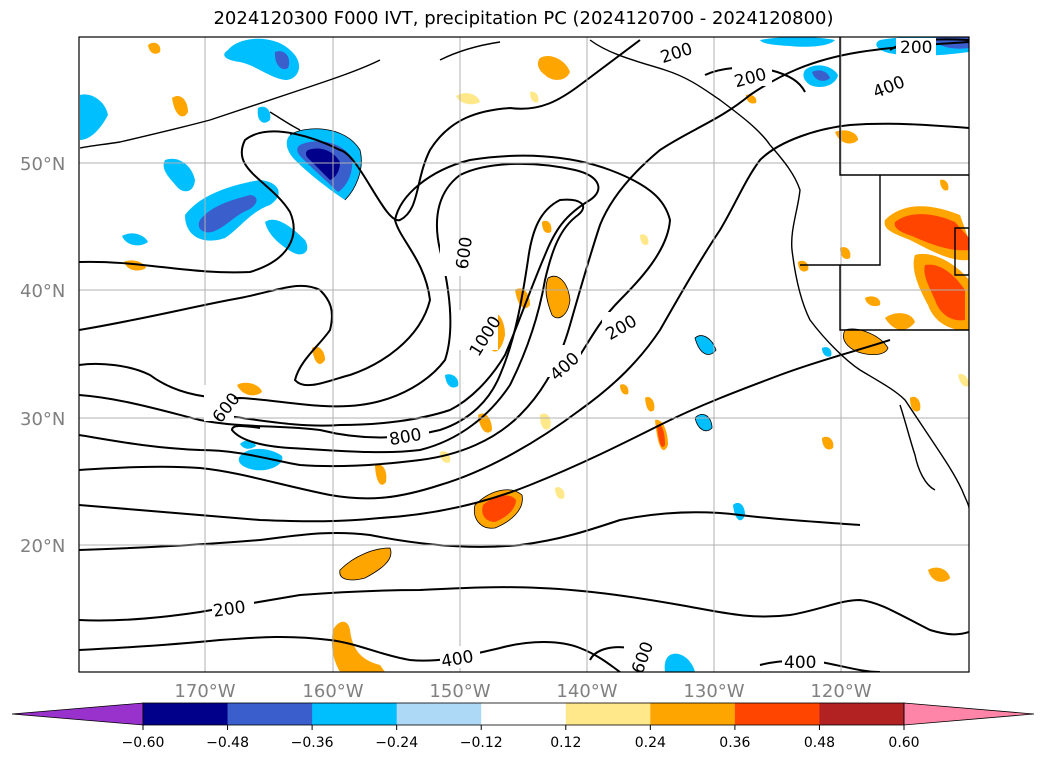 This screenshot has width=1047, height=765. What do you see at coordinates (800, 663) in the screenshot?
I see `contour-label: 400` at bounding box center [800, 663].